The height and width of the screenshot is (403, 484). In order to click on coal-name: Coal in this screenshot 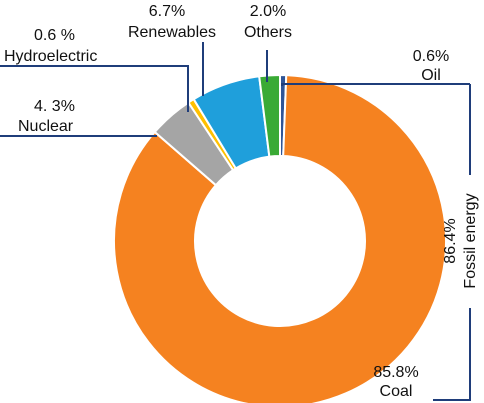, I will do `click(396, 391)`.